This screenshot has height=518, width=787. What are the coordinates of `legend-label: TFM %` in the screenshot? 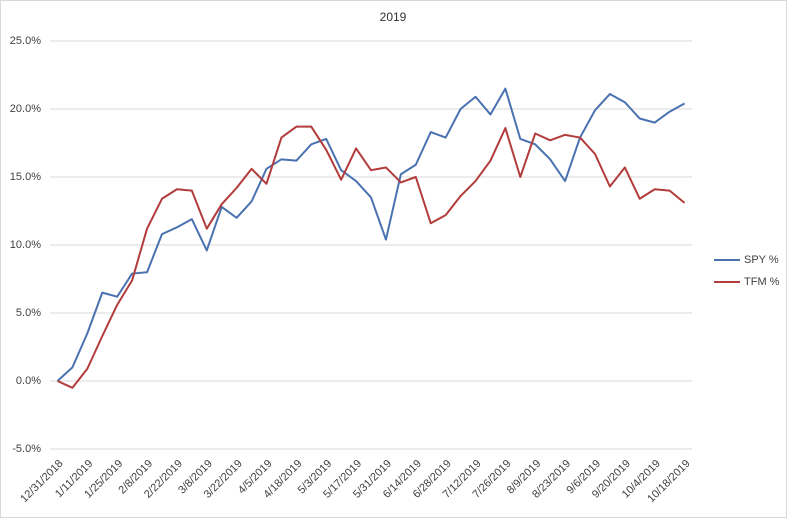 It's located at (762, 282).